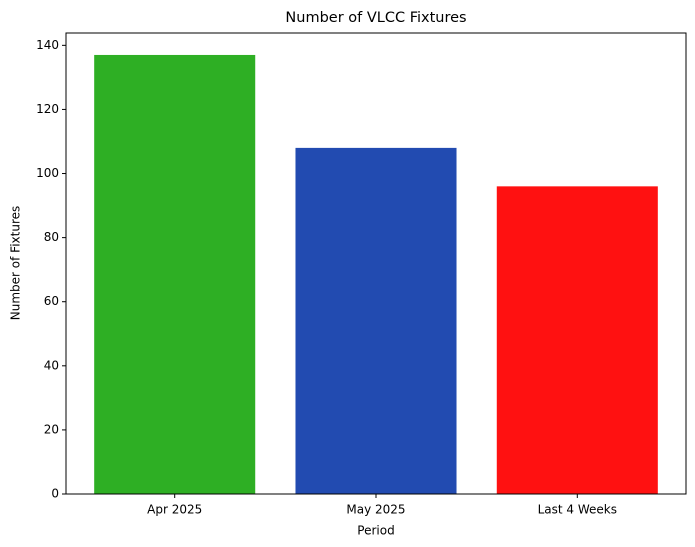 The width and height of the screenshot is (695, 547). What do you see at coordinates (47, 109) in the screenshot?
I see `y-tick-label: 120` at bounding box center [47, 109].